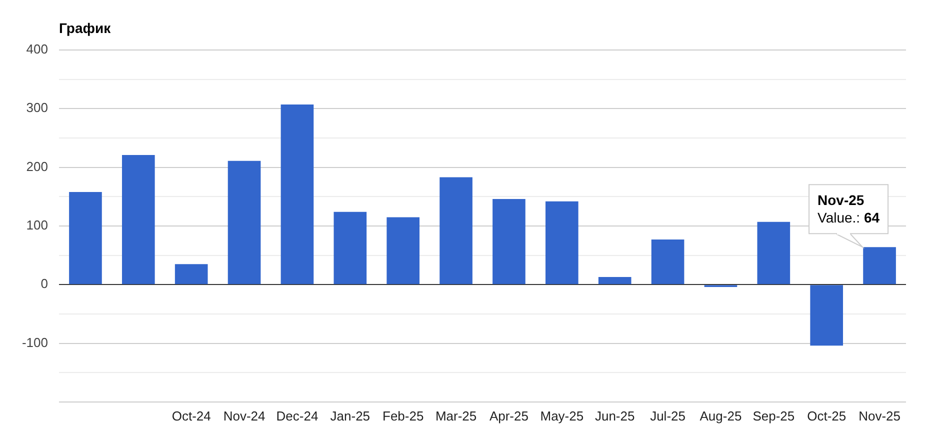  What do you see at coordinates (773, 416) in the screenshot?
I see `x-tick-label: Sep-25` at bounding box center [773, 416].